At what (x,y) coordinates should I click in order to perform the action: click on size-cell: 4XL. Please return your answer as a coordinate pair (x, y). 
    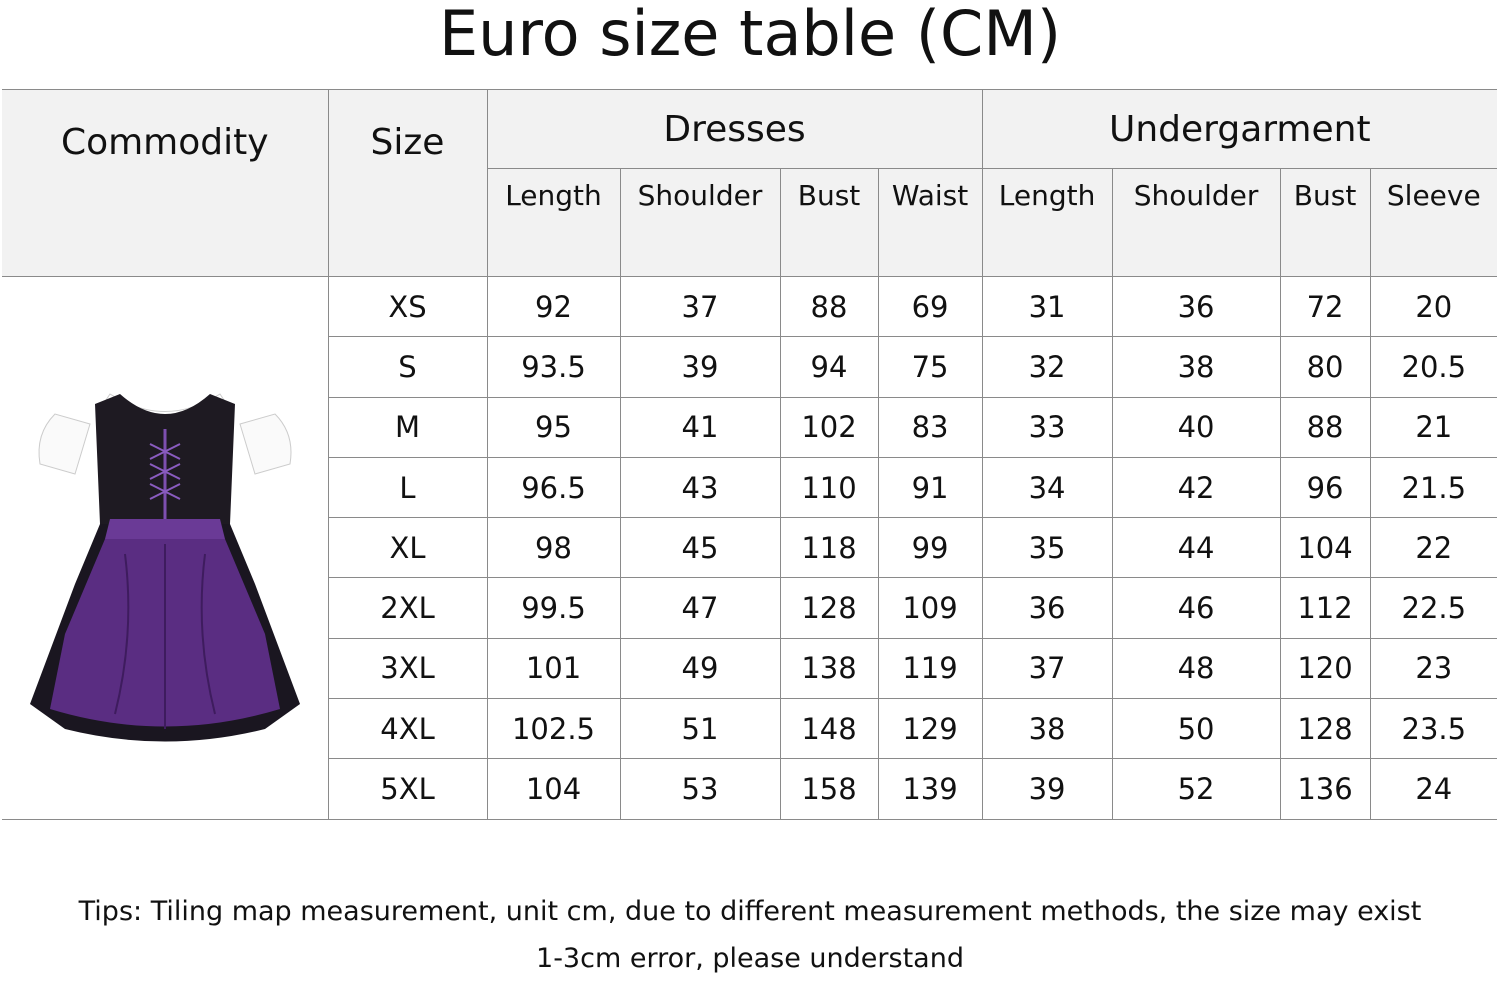
    Looking at the image, I should click on (408, 729).